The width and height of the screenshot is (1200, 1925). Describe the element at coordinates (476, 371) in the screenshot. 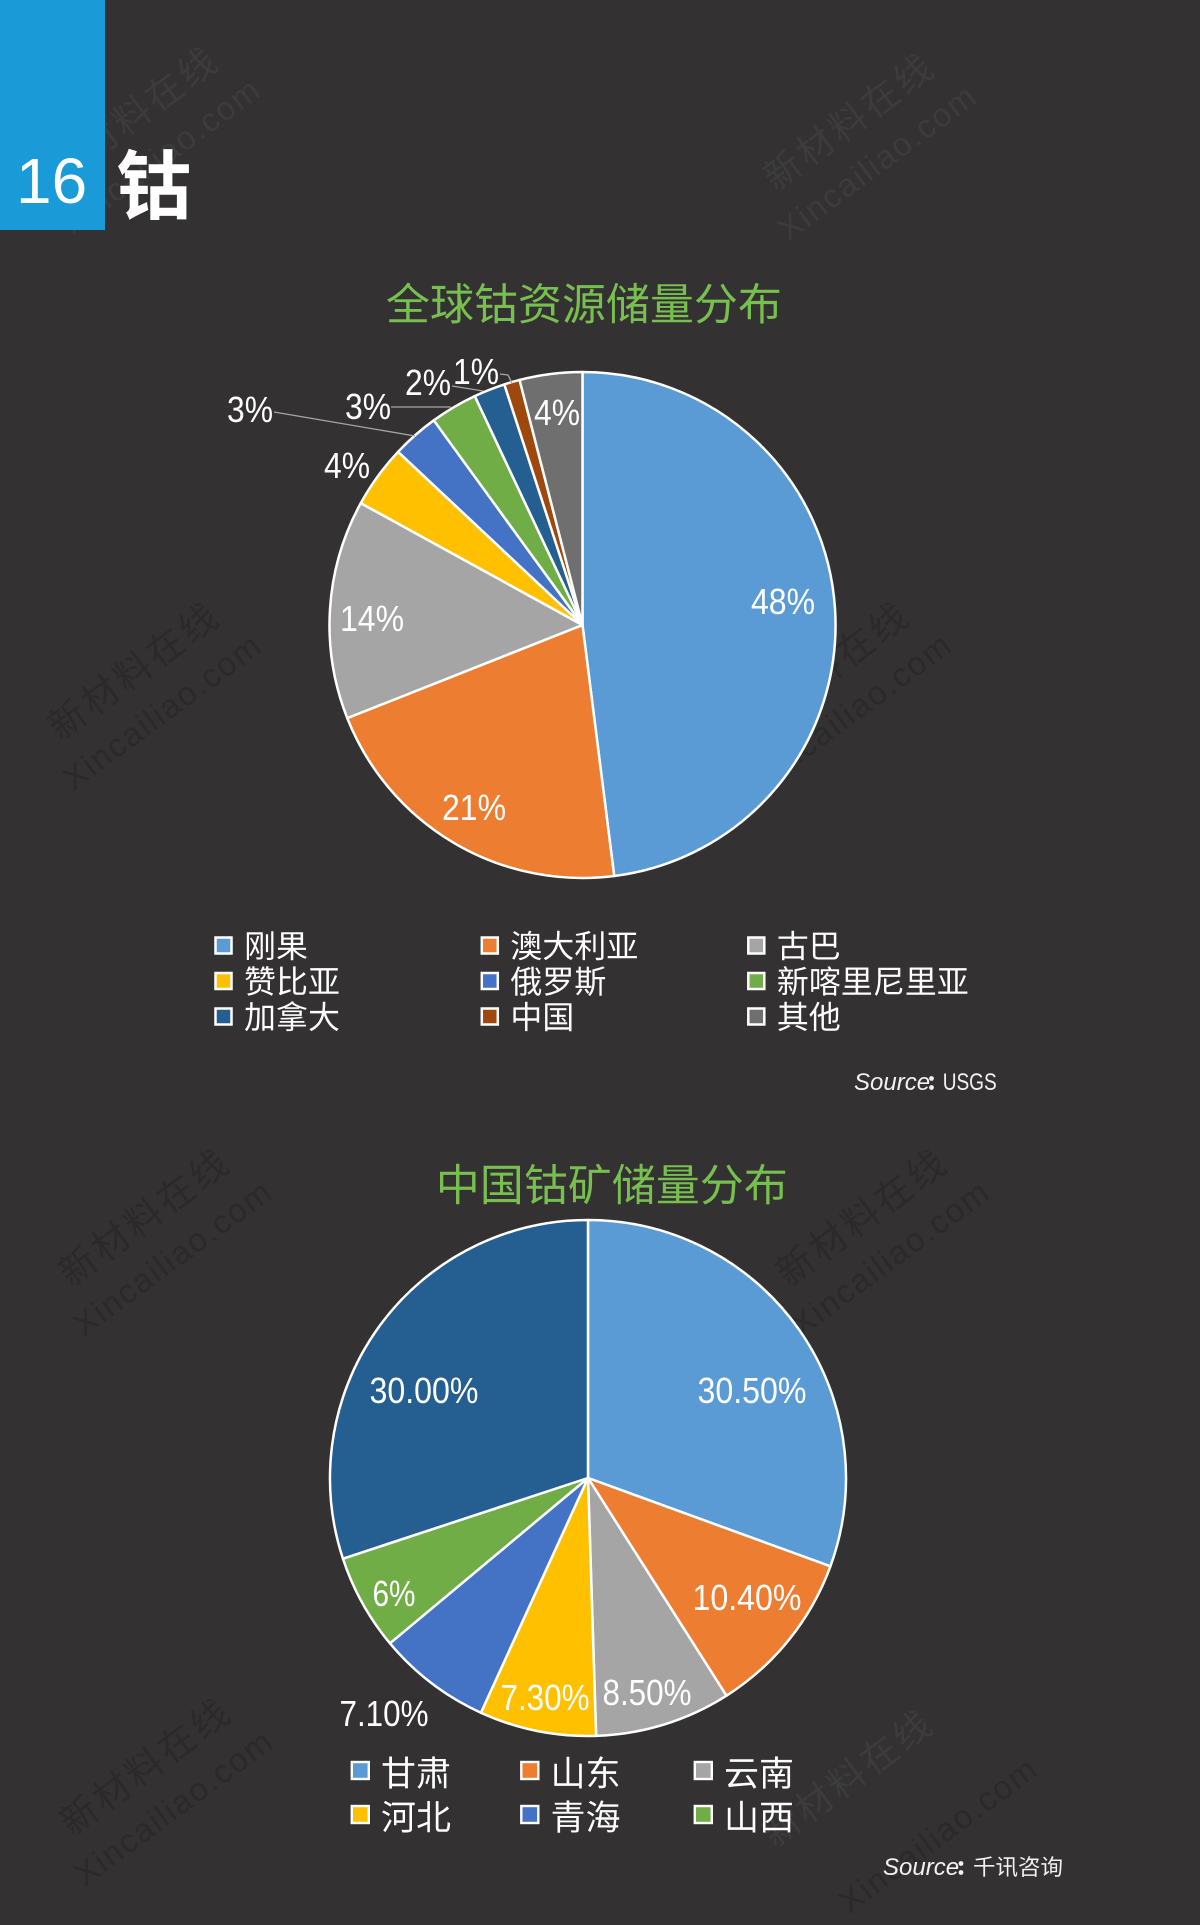

I see `svg-text: 1%` at that location.